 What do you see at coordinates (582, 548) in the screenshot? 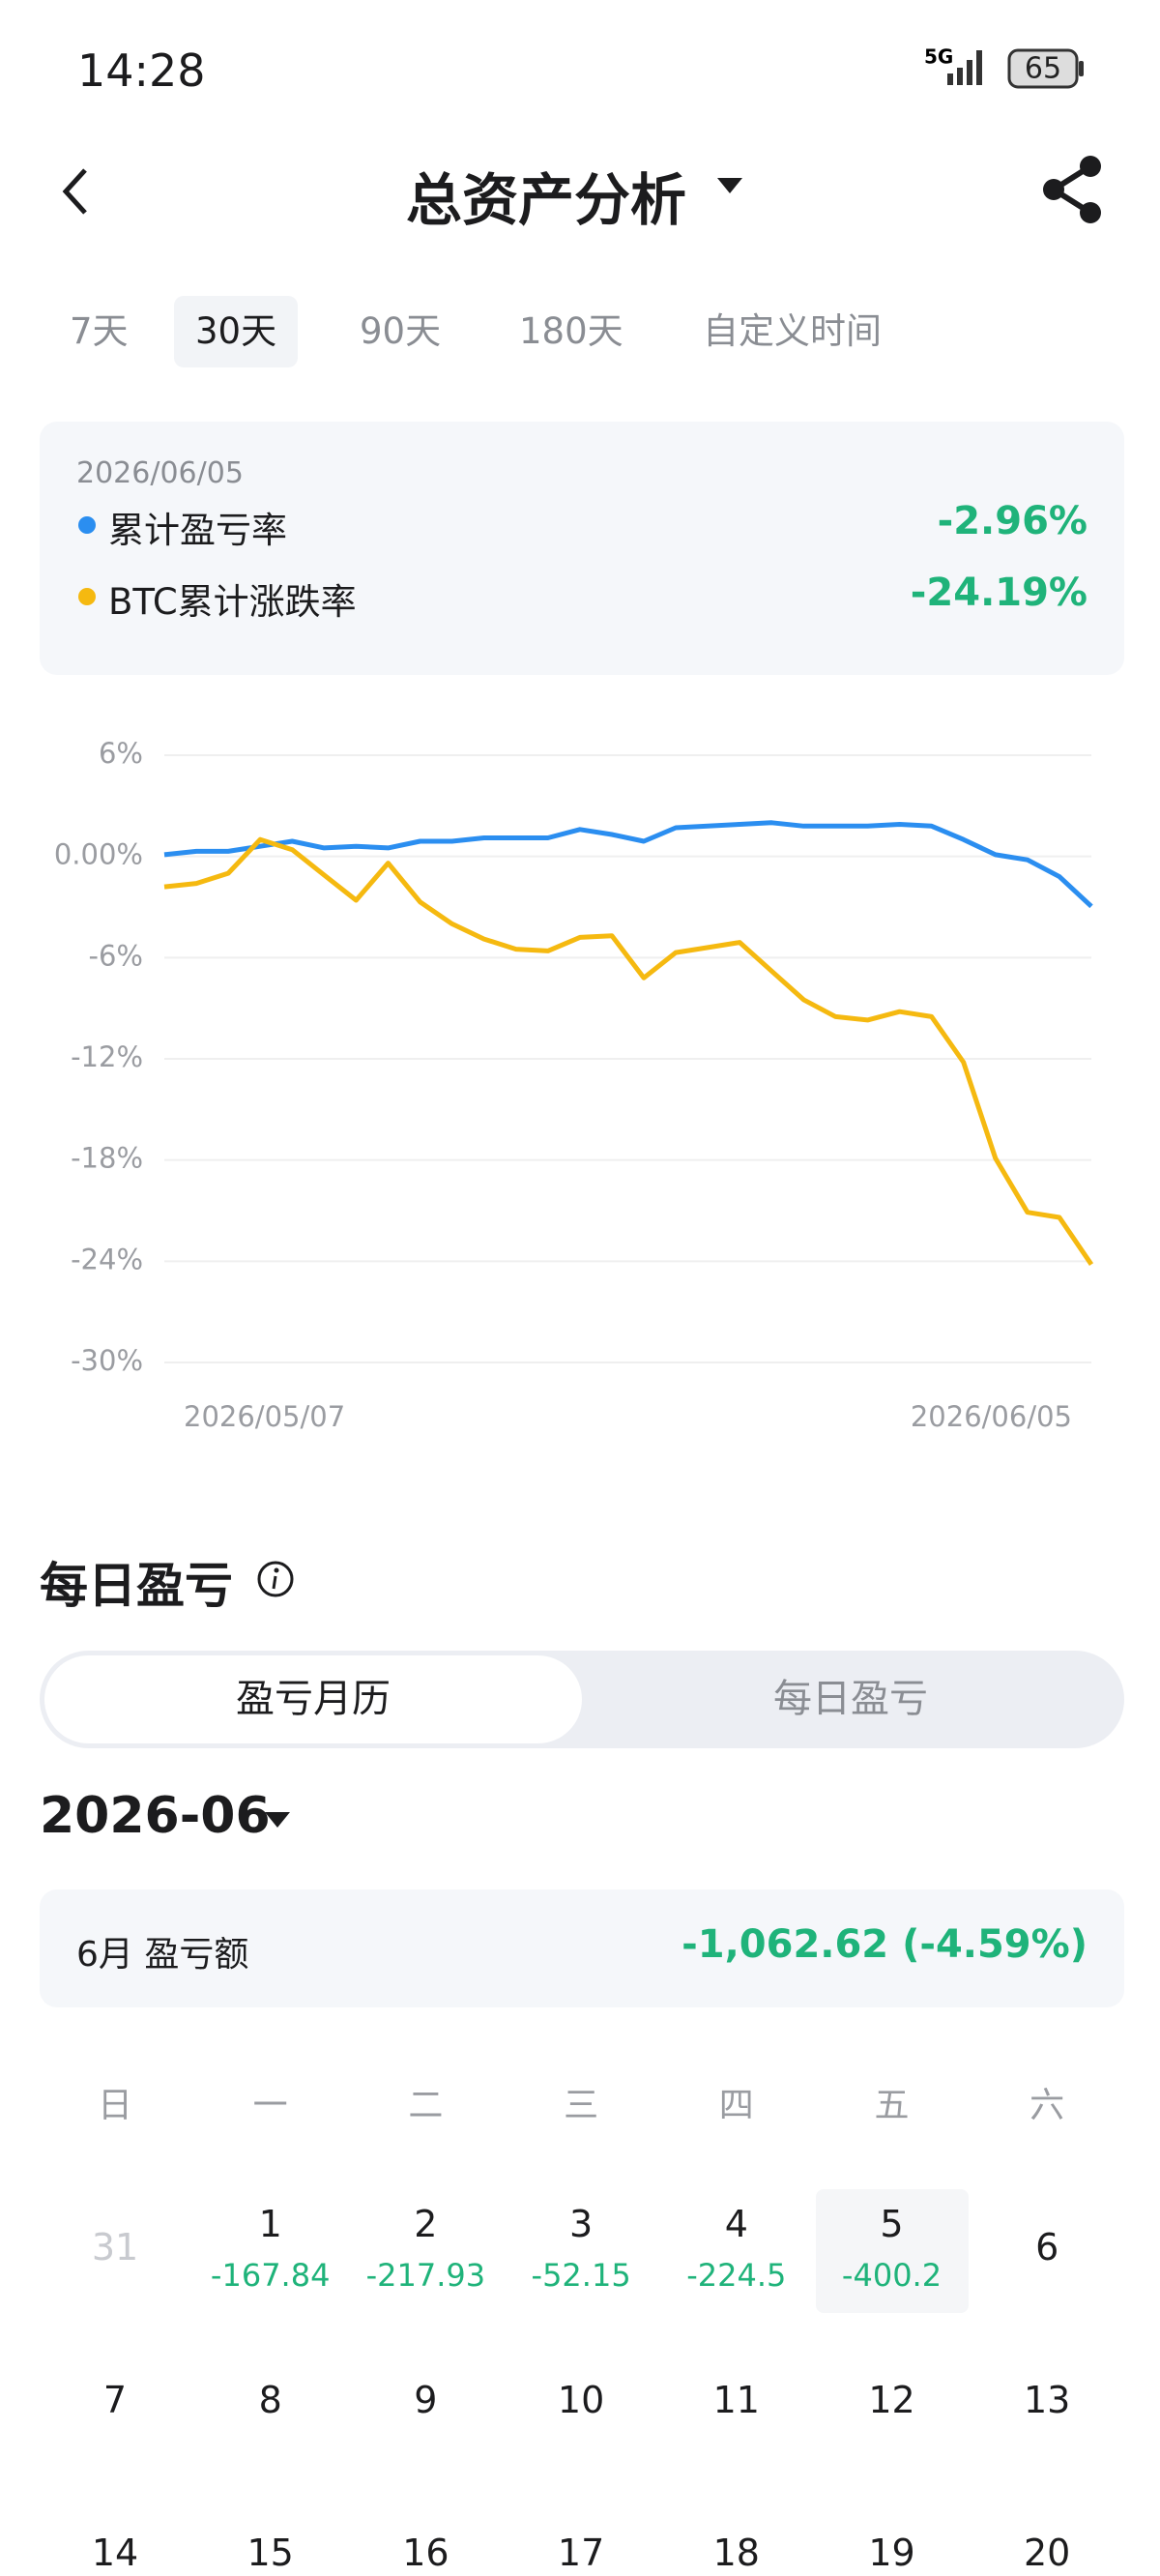
I see `readout-card: 2026/06/05 累计盈亏率 -2.96% BTC累计涨跌率 -24.19%` at bounding box center [582, 548].